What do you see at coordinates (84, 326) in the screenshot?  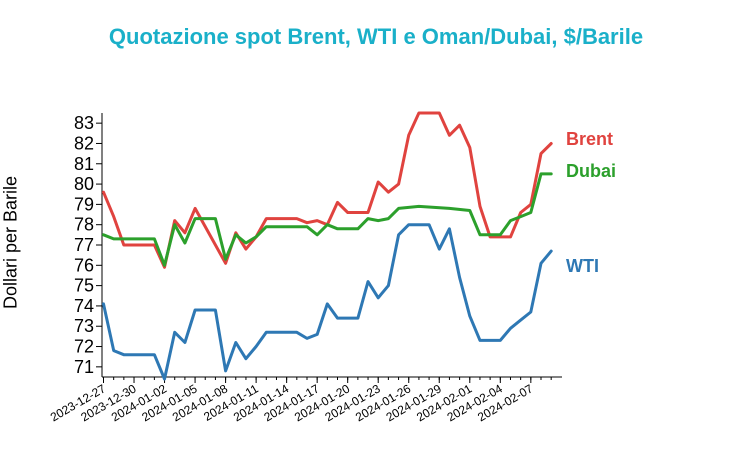 I see `y-tick-label: 73` at bounding box center [84, 326].